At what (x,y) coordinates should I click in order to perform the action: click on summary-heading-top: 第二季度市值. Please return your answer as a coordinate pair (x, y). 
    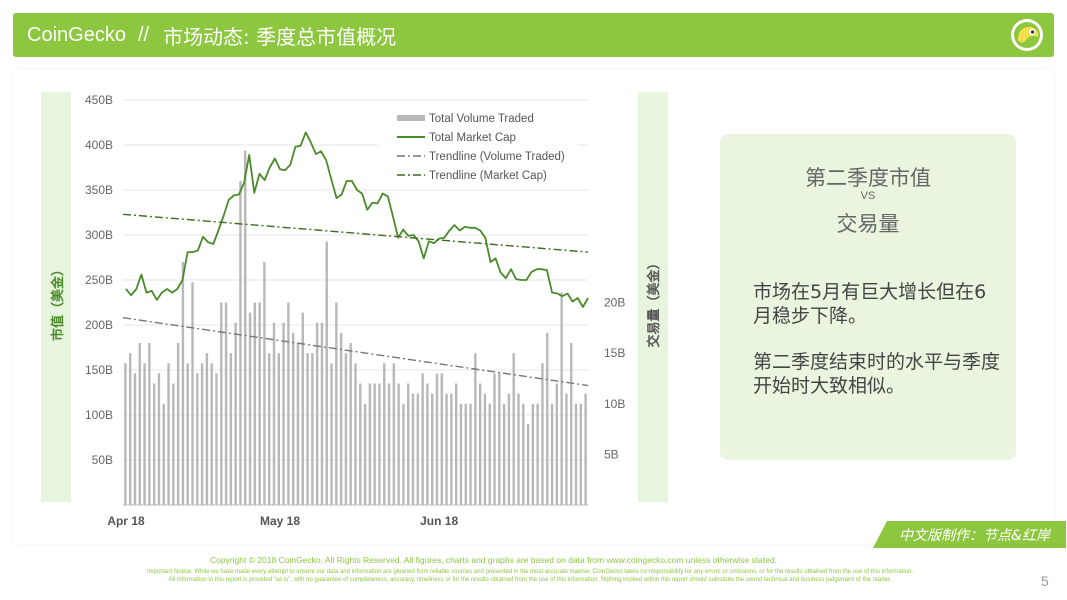
    Looking at the image, I should click on (868, 178).